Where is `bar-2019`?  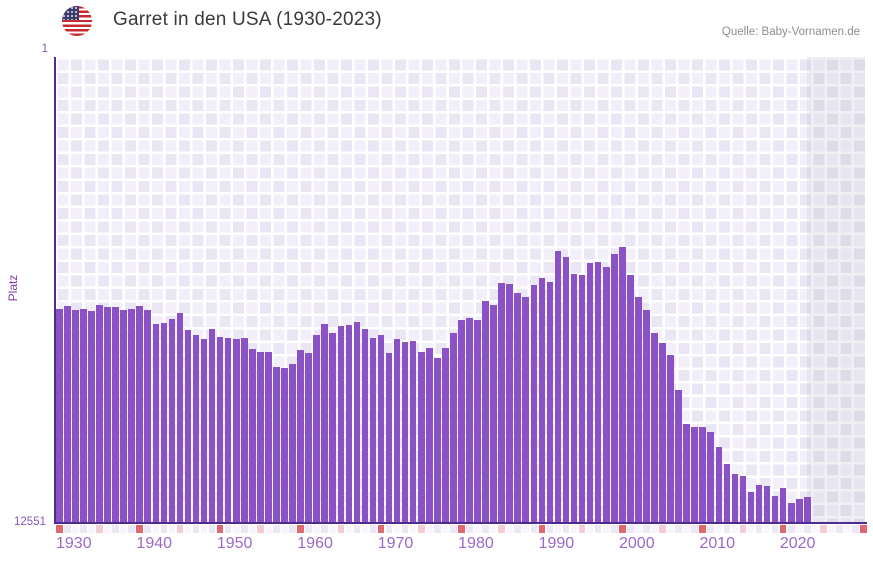 bar-2019 is located at coordinates (775, 509).